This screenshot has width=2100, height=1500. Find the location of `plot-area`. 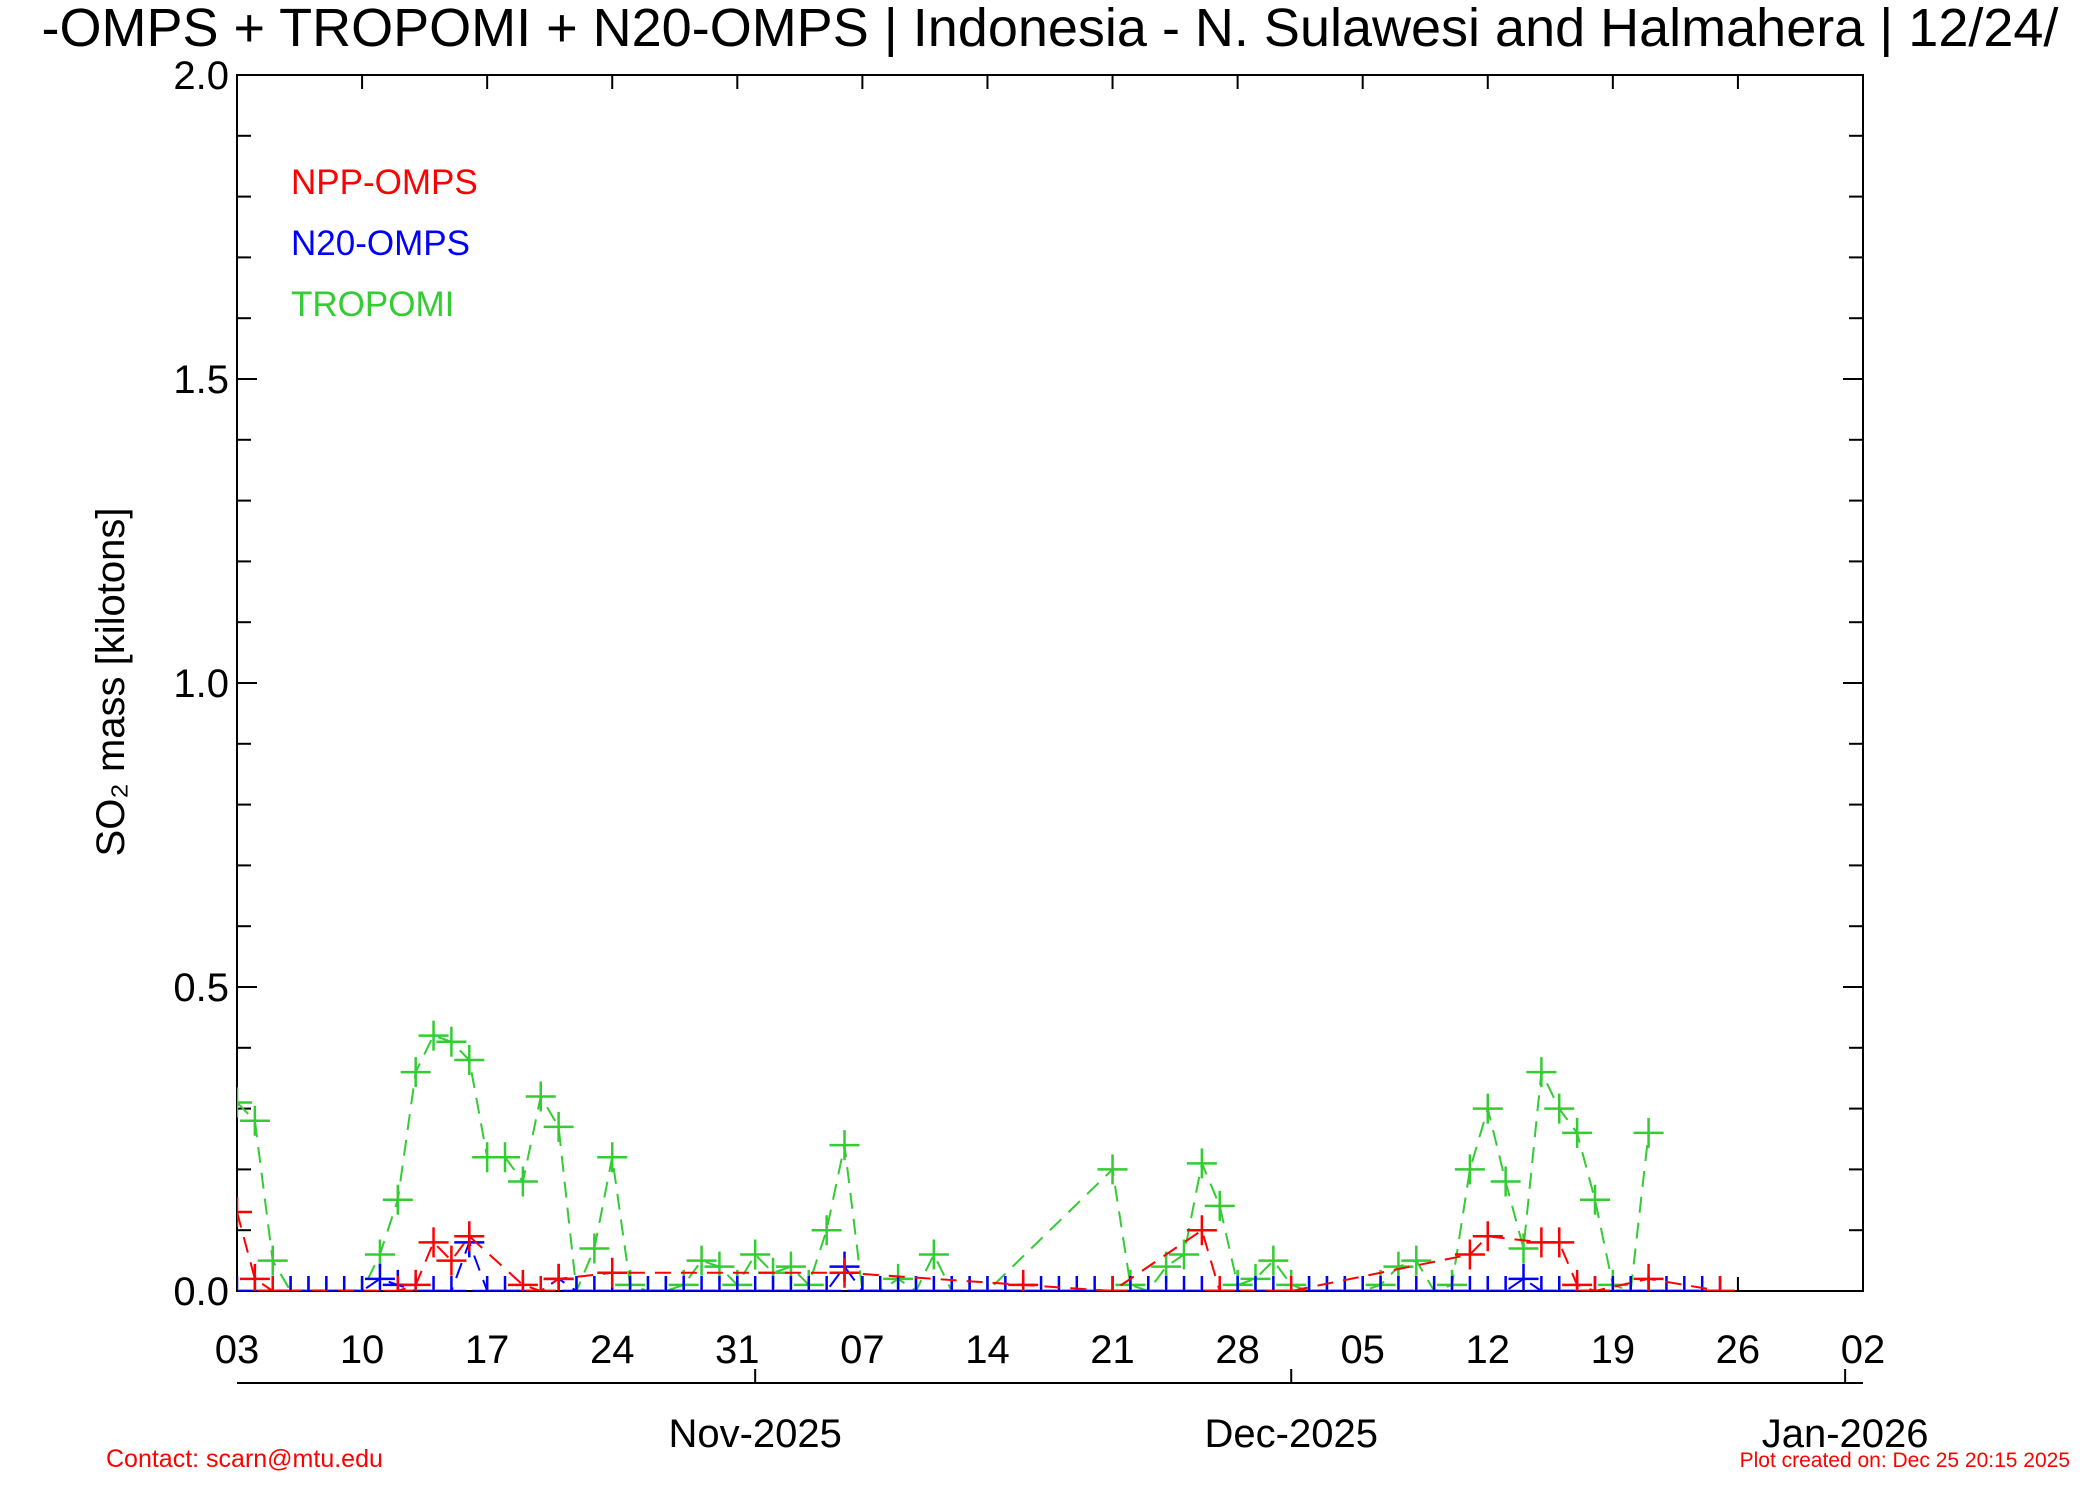

plot-area is located at coordinates (986, 1155).